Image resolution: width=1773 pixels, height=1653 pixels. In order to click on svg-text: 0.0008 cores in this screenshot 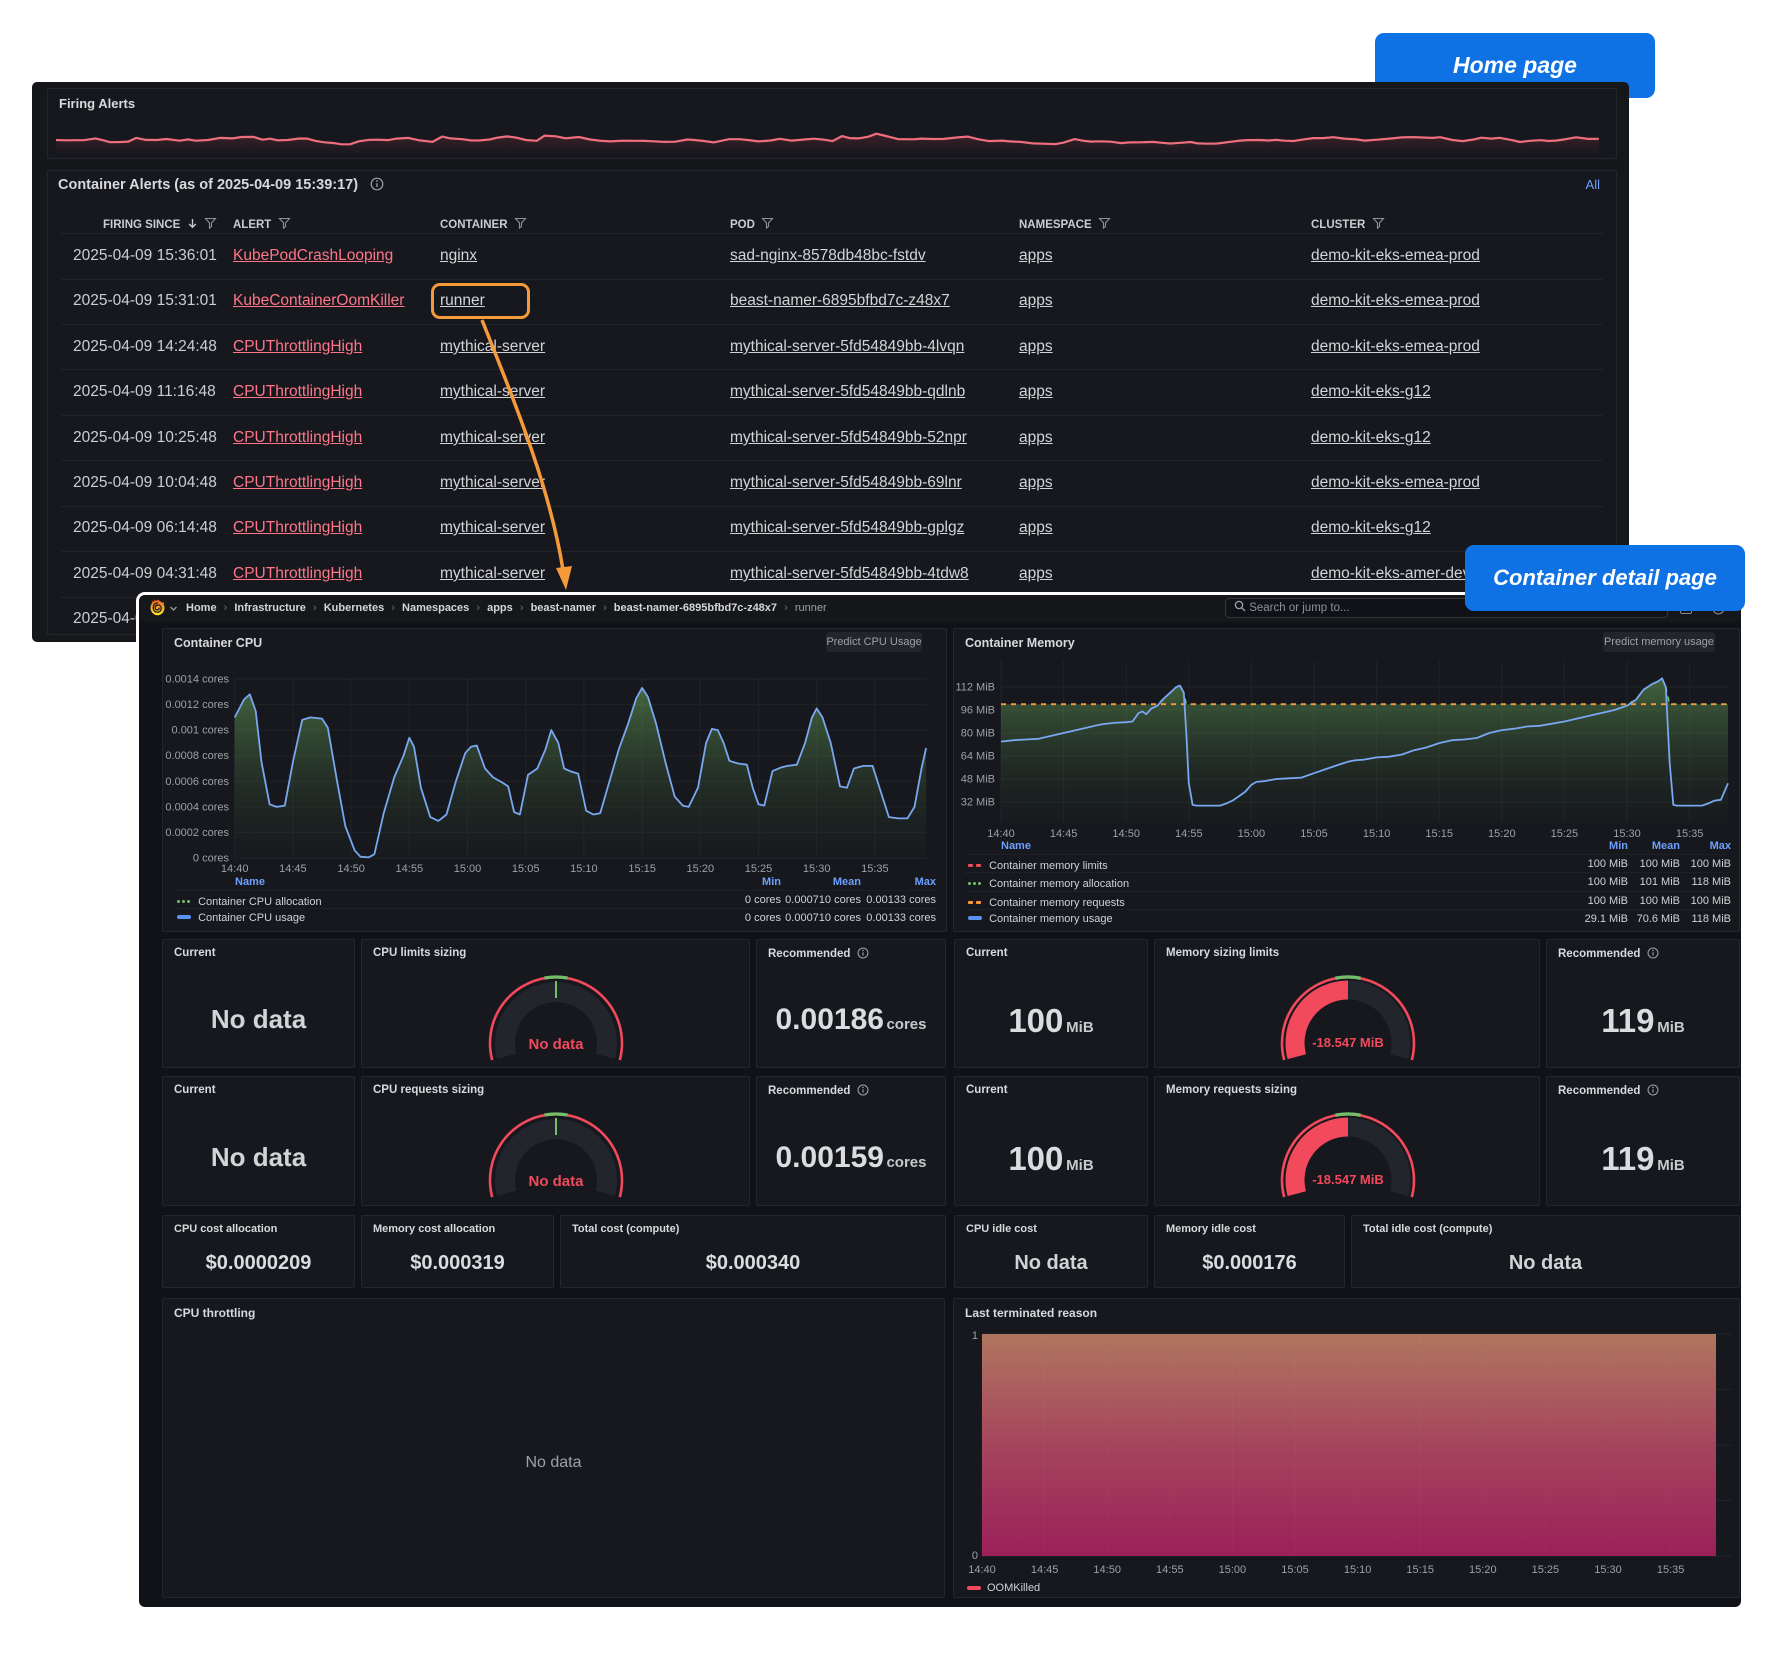, I will do `click(197, 756)`.